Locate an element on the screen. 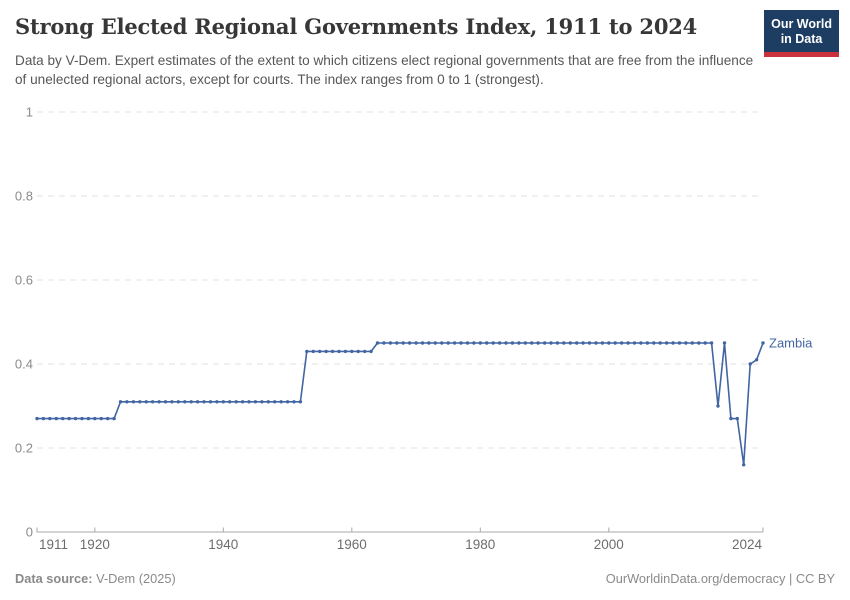  owid-logo: Our World in Data is located at coordinates (801, 33).